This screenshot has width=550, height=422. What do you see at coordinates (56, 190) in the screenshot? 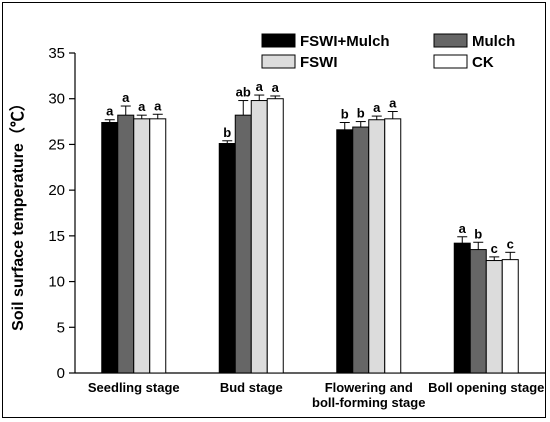
I see `y-tick-label: 20` at bounding box center [56, 190].